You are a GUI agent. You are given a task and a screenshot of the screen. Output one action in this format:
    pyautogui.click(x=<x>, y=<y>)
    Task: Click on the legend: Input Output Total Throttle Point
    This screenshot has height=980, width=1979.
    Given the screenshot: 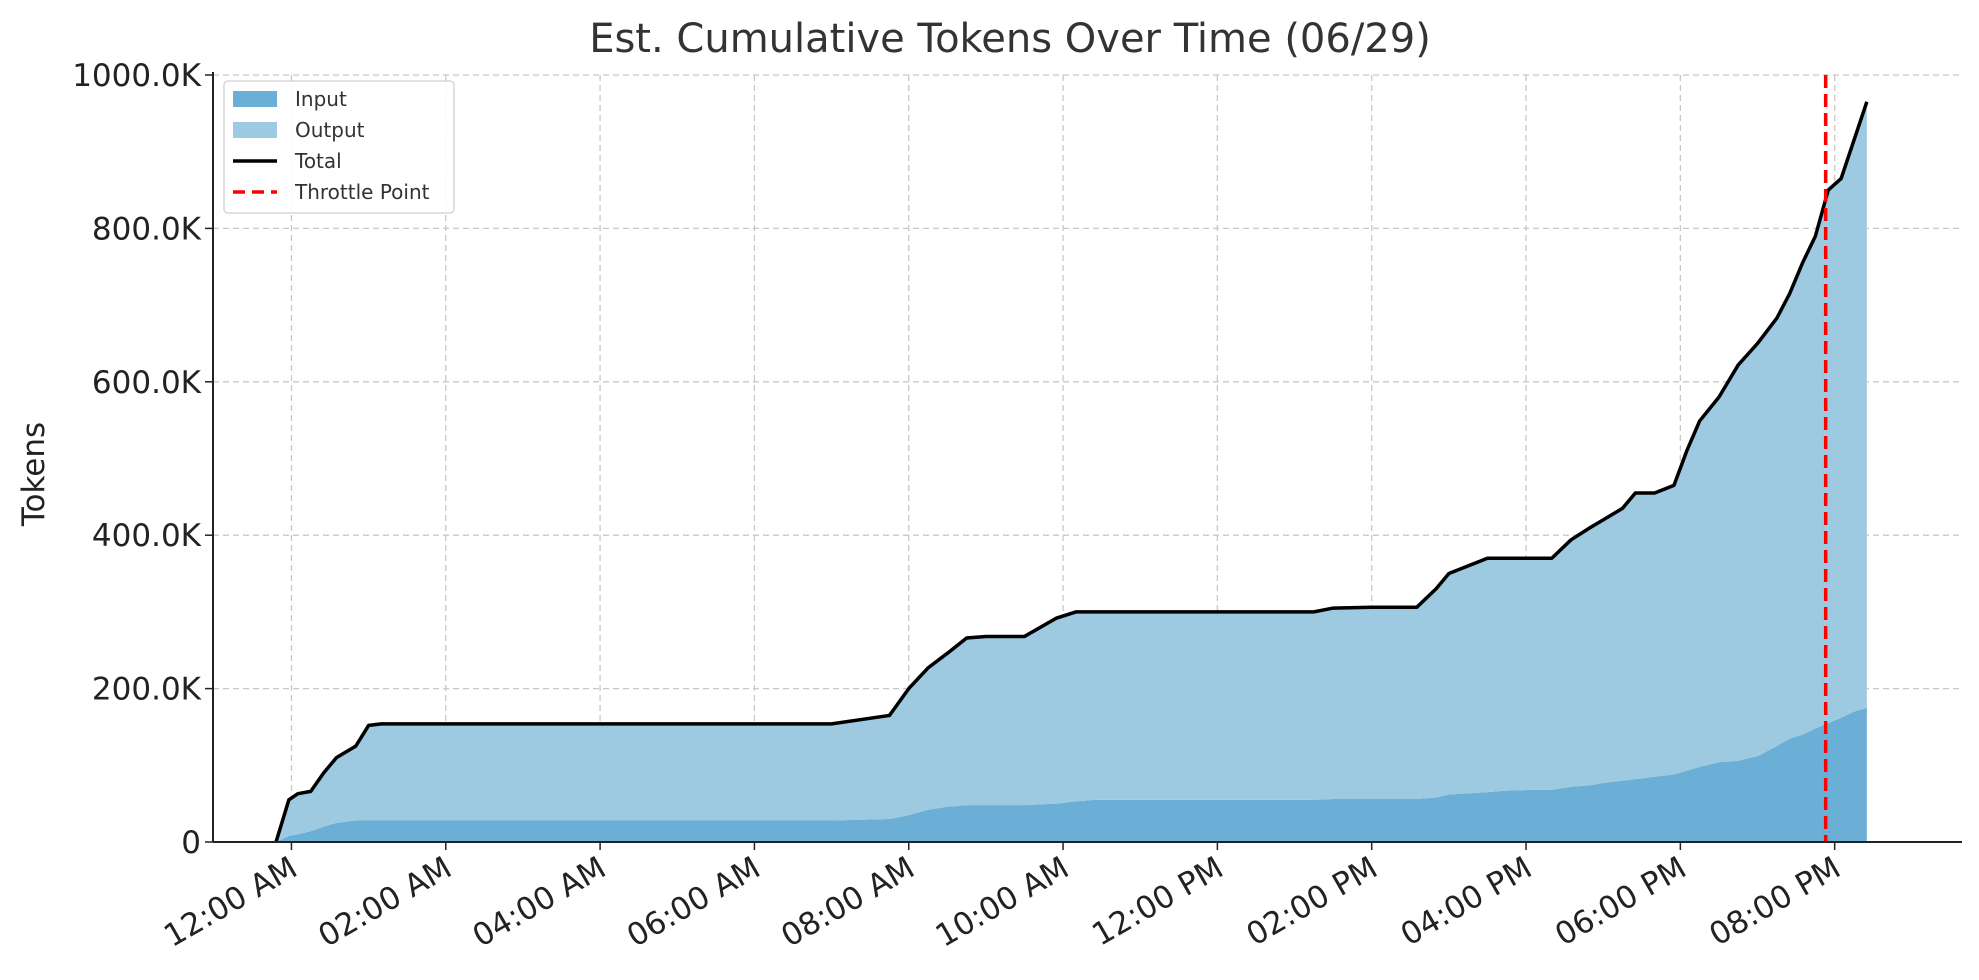 What is the action you would take?
    pyautogui.click(x=339, y=147)
    